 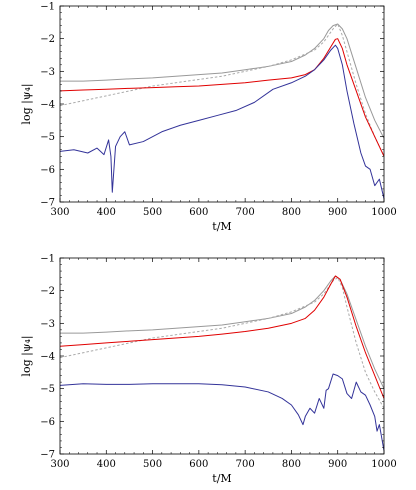 What do you see at coordinates (222, 412) in the screenshot?
I see `series-line` at bounding box center [222, 412].